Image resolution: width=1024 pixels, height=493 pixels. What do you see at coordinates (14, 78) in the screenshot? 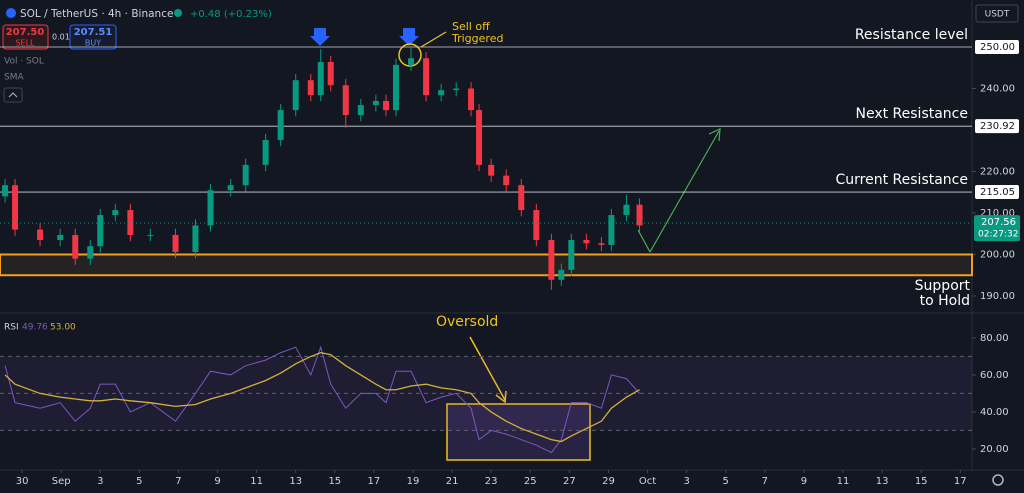
I see `indicator: SMA` at bounding box center [14, 78].